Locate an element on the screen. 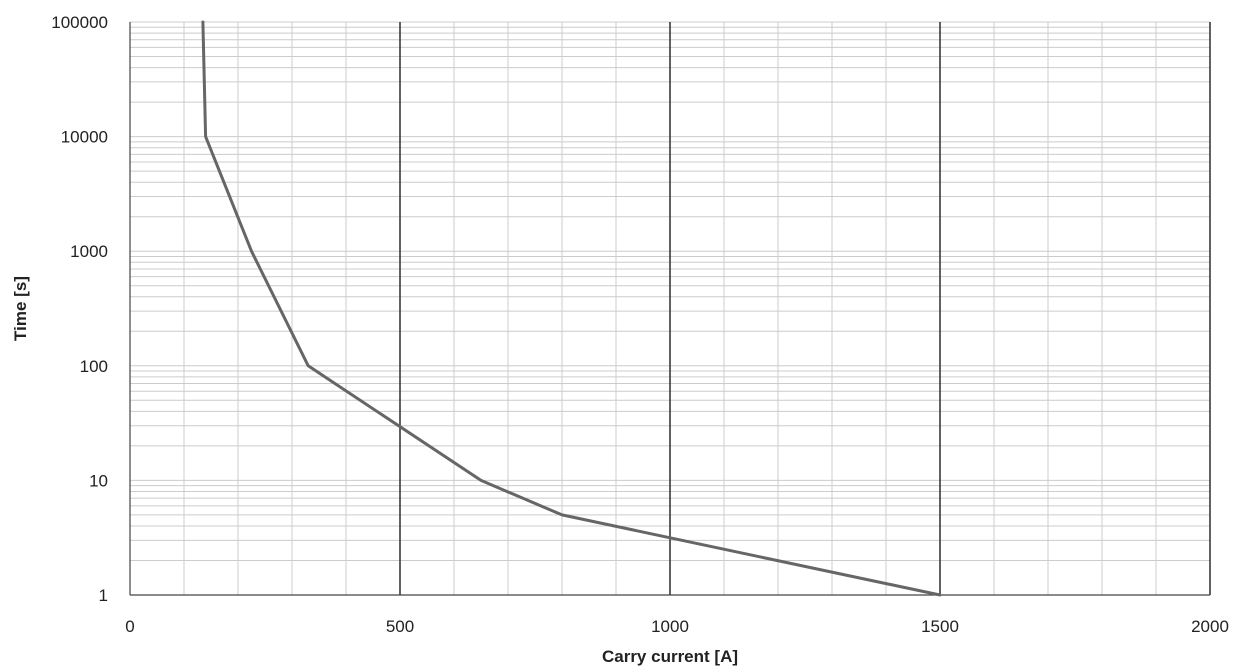  y-tick-label: 10000 is located at coordinates (84, 137).